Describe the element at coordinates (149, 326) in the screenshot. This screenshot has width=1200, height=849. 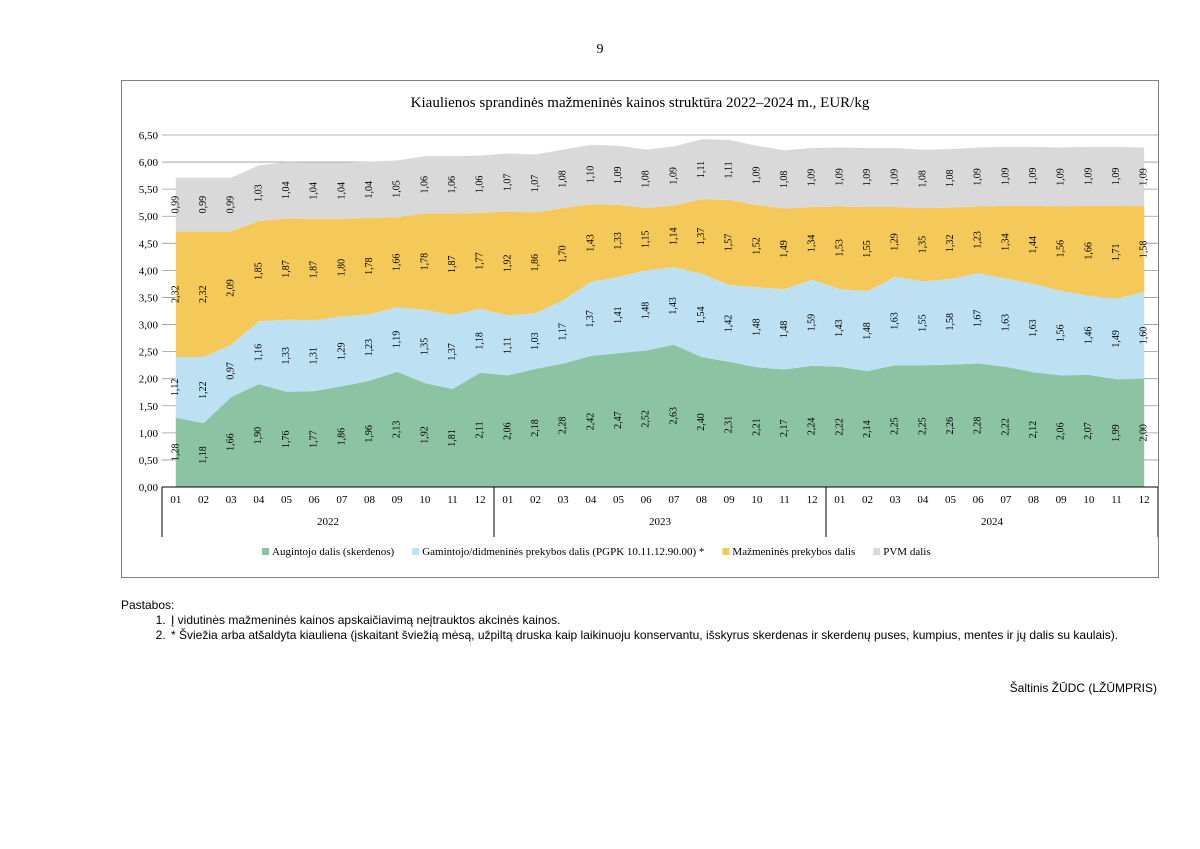
I see `y-tick-label: 3,00` at that location.